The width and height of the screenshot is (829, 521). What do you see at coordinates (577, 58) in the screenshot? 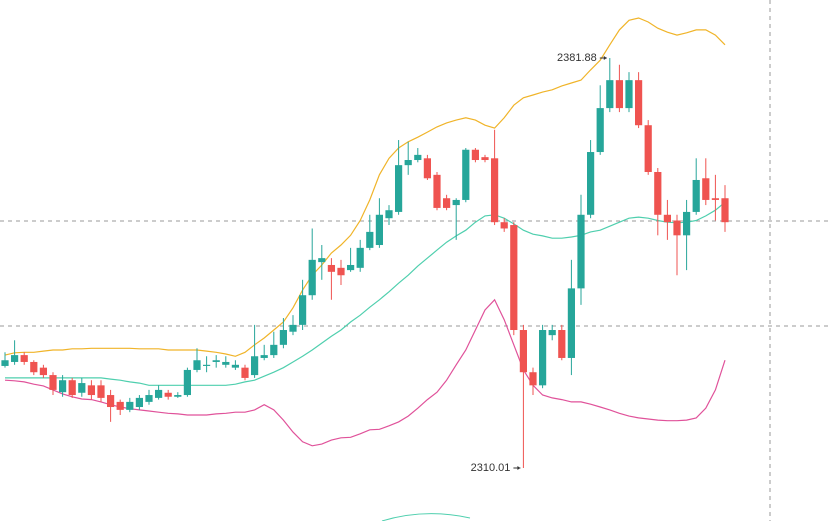
I see `annotation-label: 2381.88` at bounding box center [577, 58].